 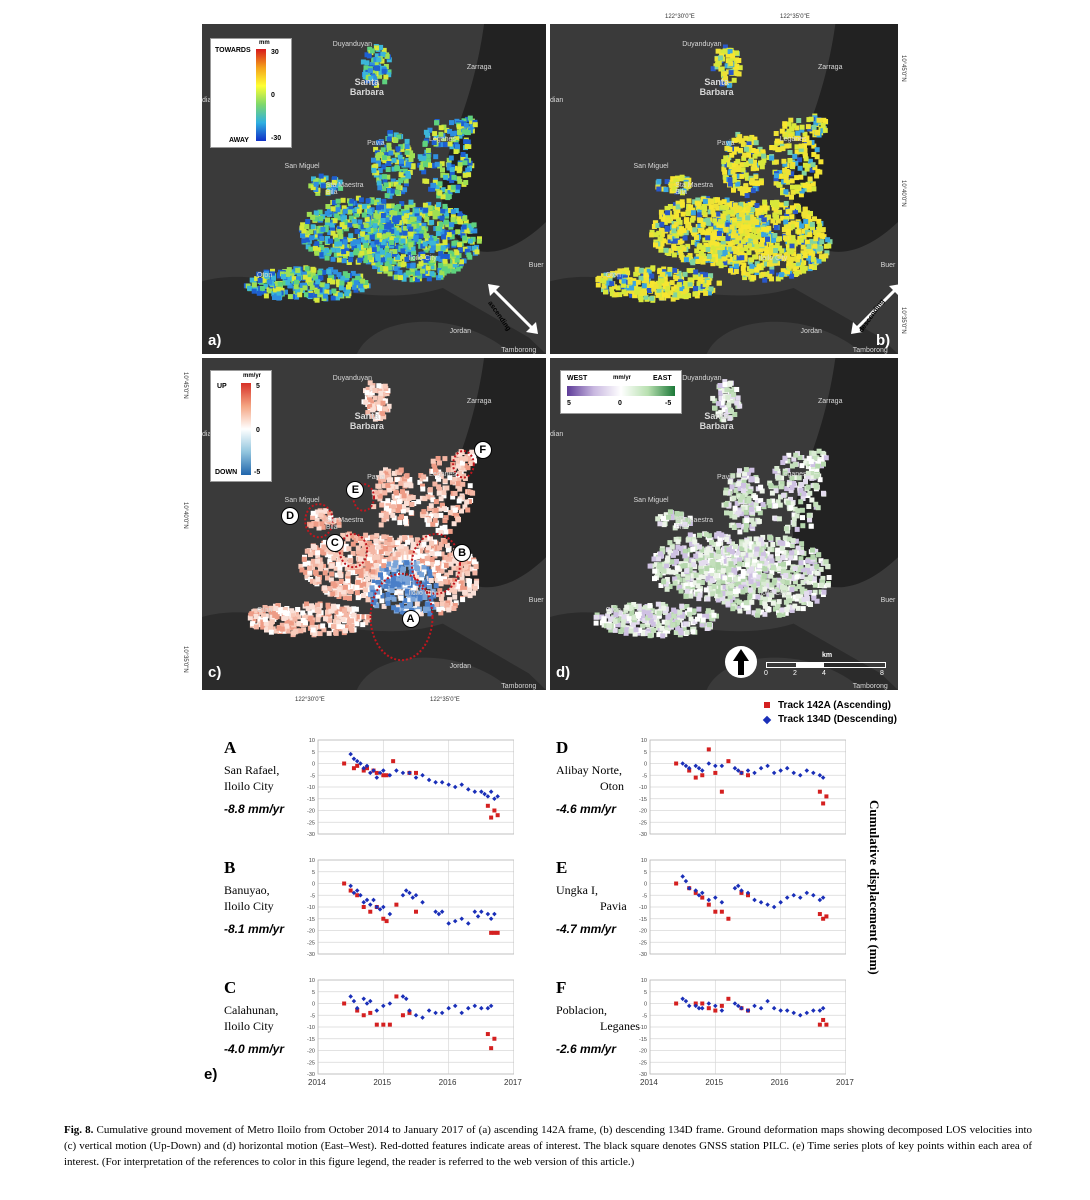 I want to click on descending-arrow-icon, so click(x=876, y=309).